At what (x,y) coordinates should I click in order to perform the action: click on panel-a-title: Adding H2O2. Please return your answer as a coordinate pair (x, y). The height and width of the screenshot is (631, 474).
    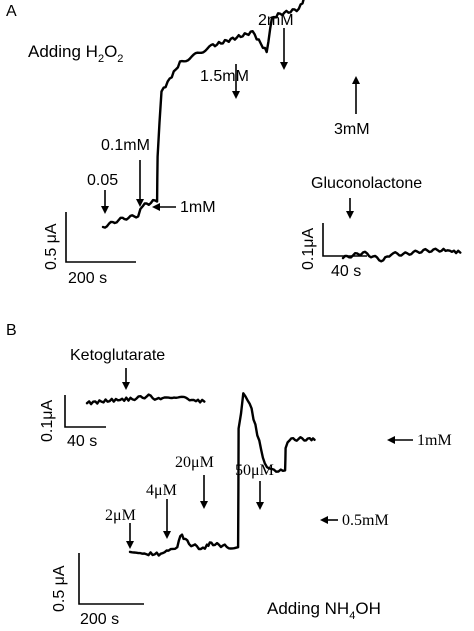
    Looking at the image, I should click on (75, 53).